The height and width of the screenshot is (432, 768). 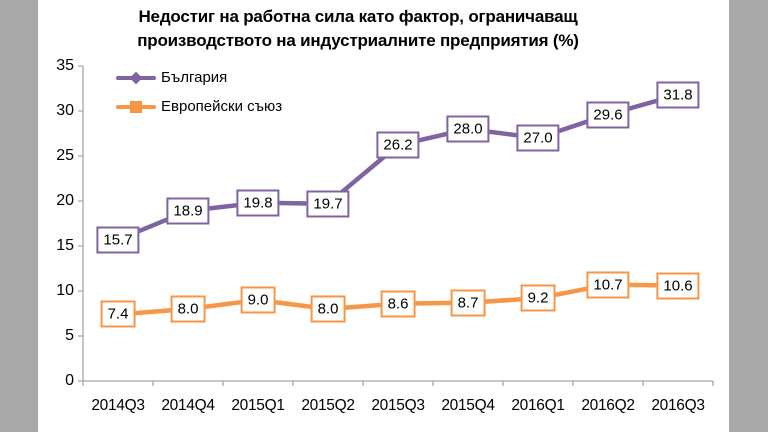 What do you see at coordinates (328, 405) in the screenshot?
I see `x-axis-tick-label: 2015Q2` at bounding box center [328, 405].